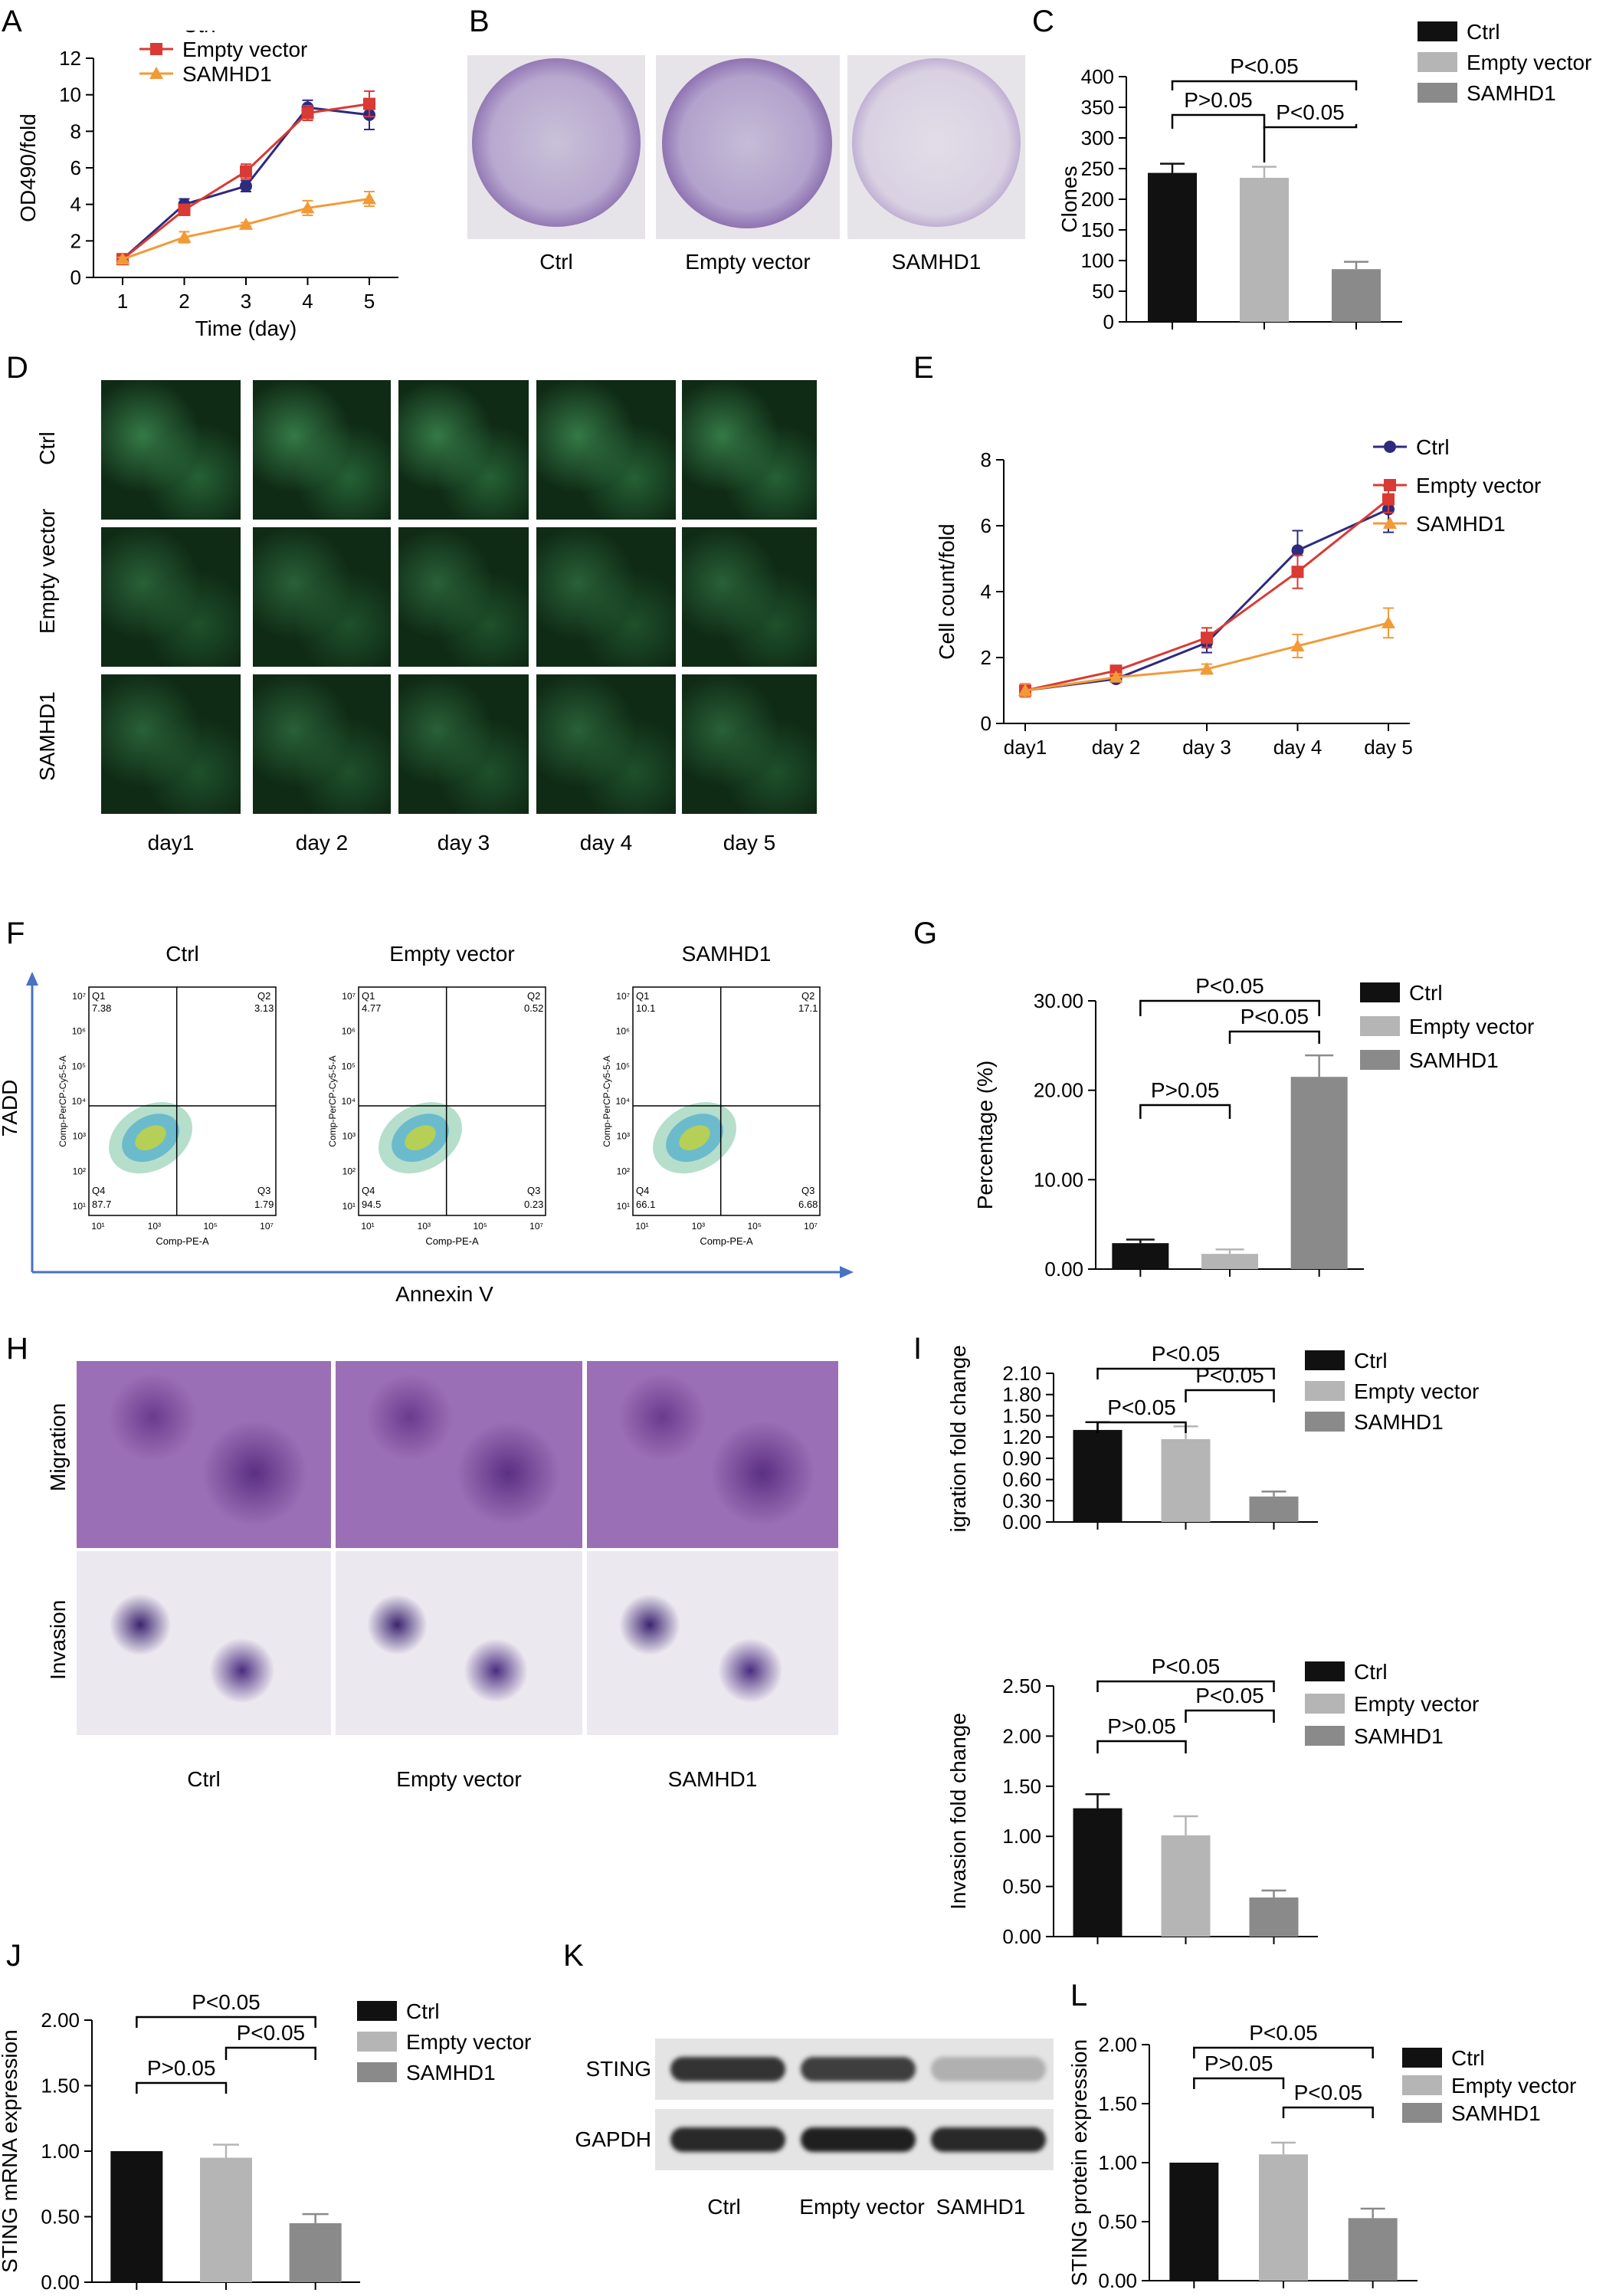 This screenshot has height=2296, width=1606. Describe the element at coordinates (58, 1639) in the screenshot. I see `transwell-row-label: Invasion` at that location.